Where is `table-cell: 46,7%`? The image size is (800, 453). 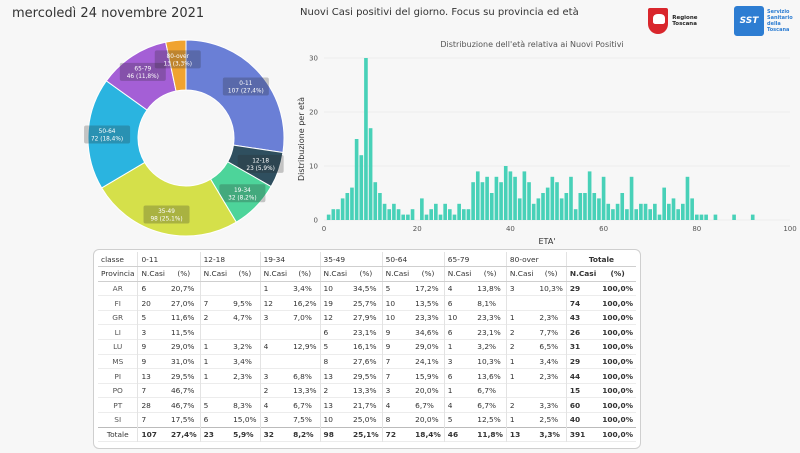 table-cell: 46,7% is located at coordinates (182, 391).